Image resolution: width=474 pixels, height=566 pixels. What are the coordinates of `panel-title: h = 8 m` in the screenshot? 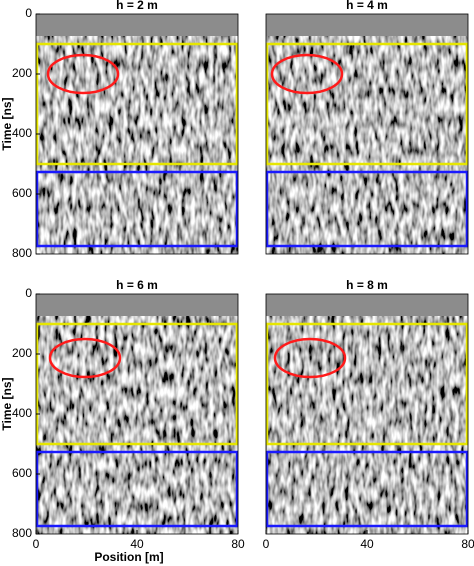 It's located at (367, 285).